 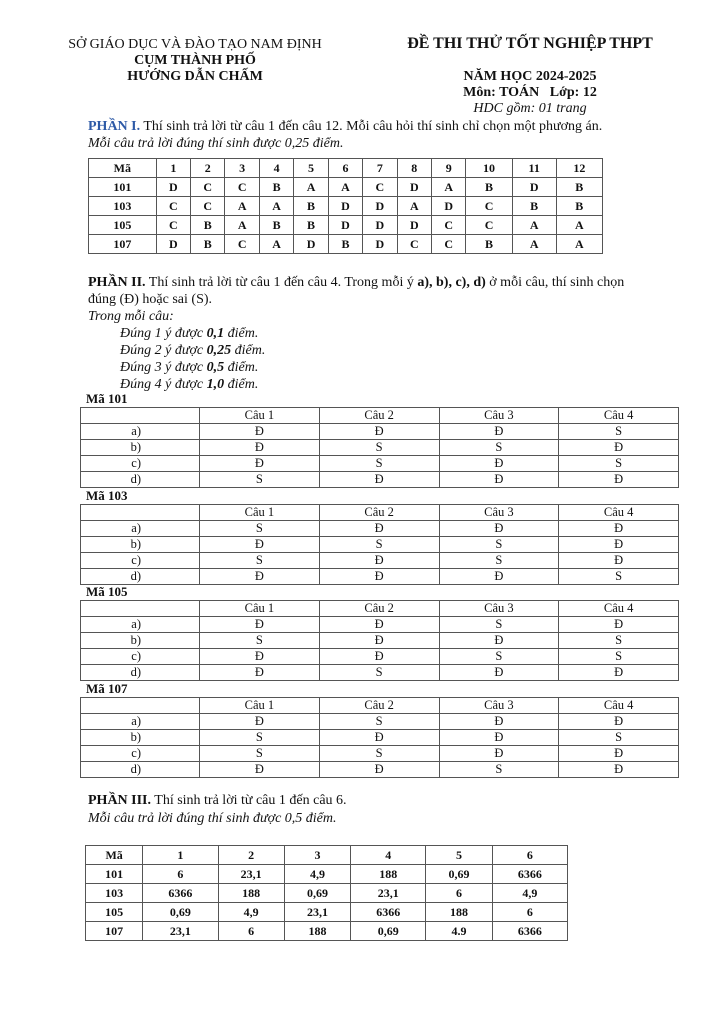 What do you see at coordinates (530, 92) in the screenshot?
I see `subject-grade: Môn: TOÁN Lớp: 12` at bounding box center [530, 92].